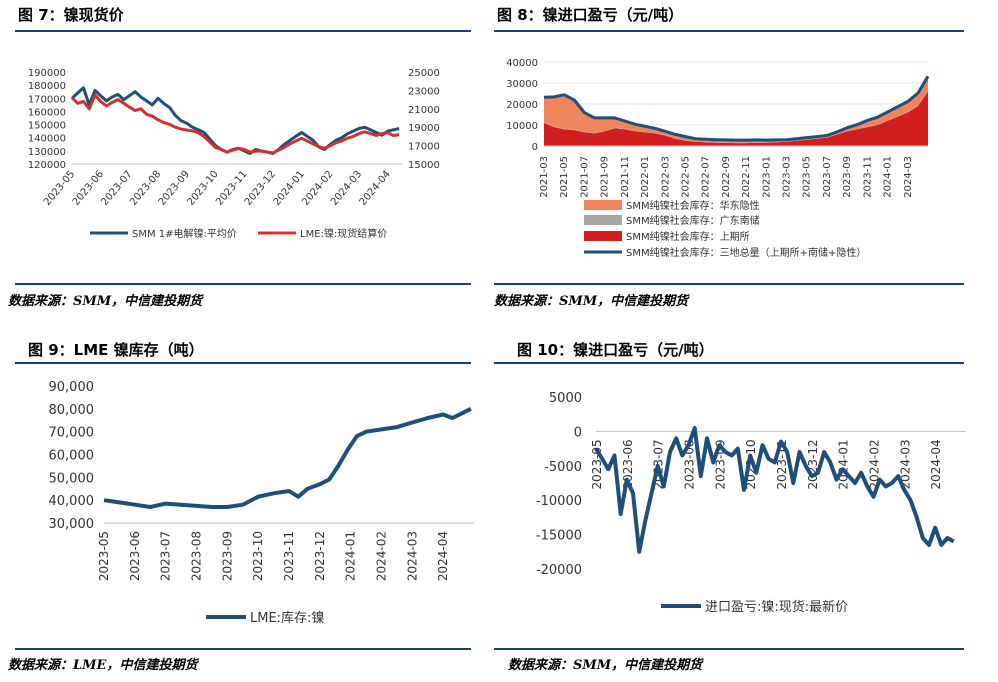 This screenshot has width=998, height=682. What do you see at coordinates (665, 177) in the screenshot?
I see `chart-8-x-tick: 2022-03` at bounding box center [665, 177].